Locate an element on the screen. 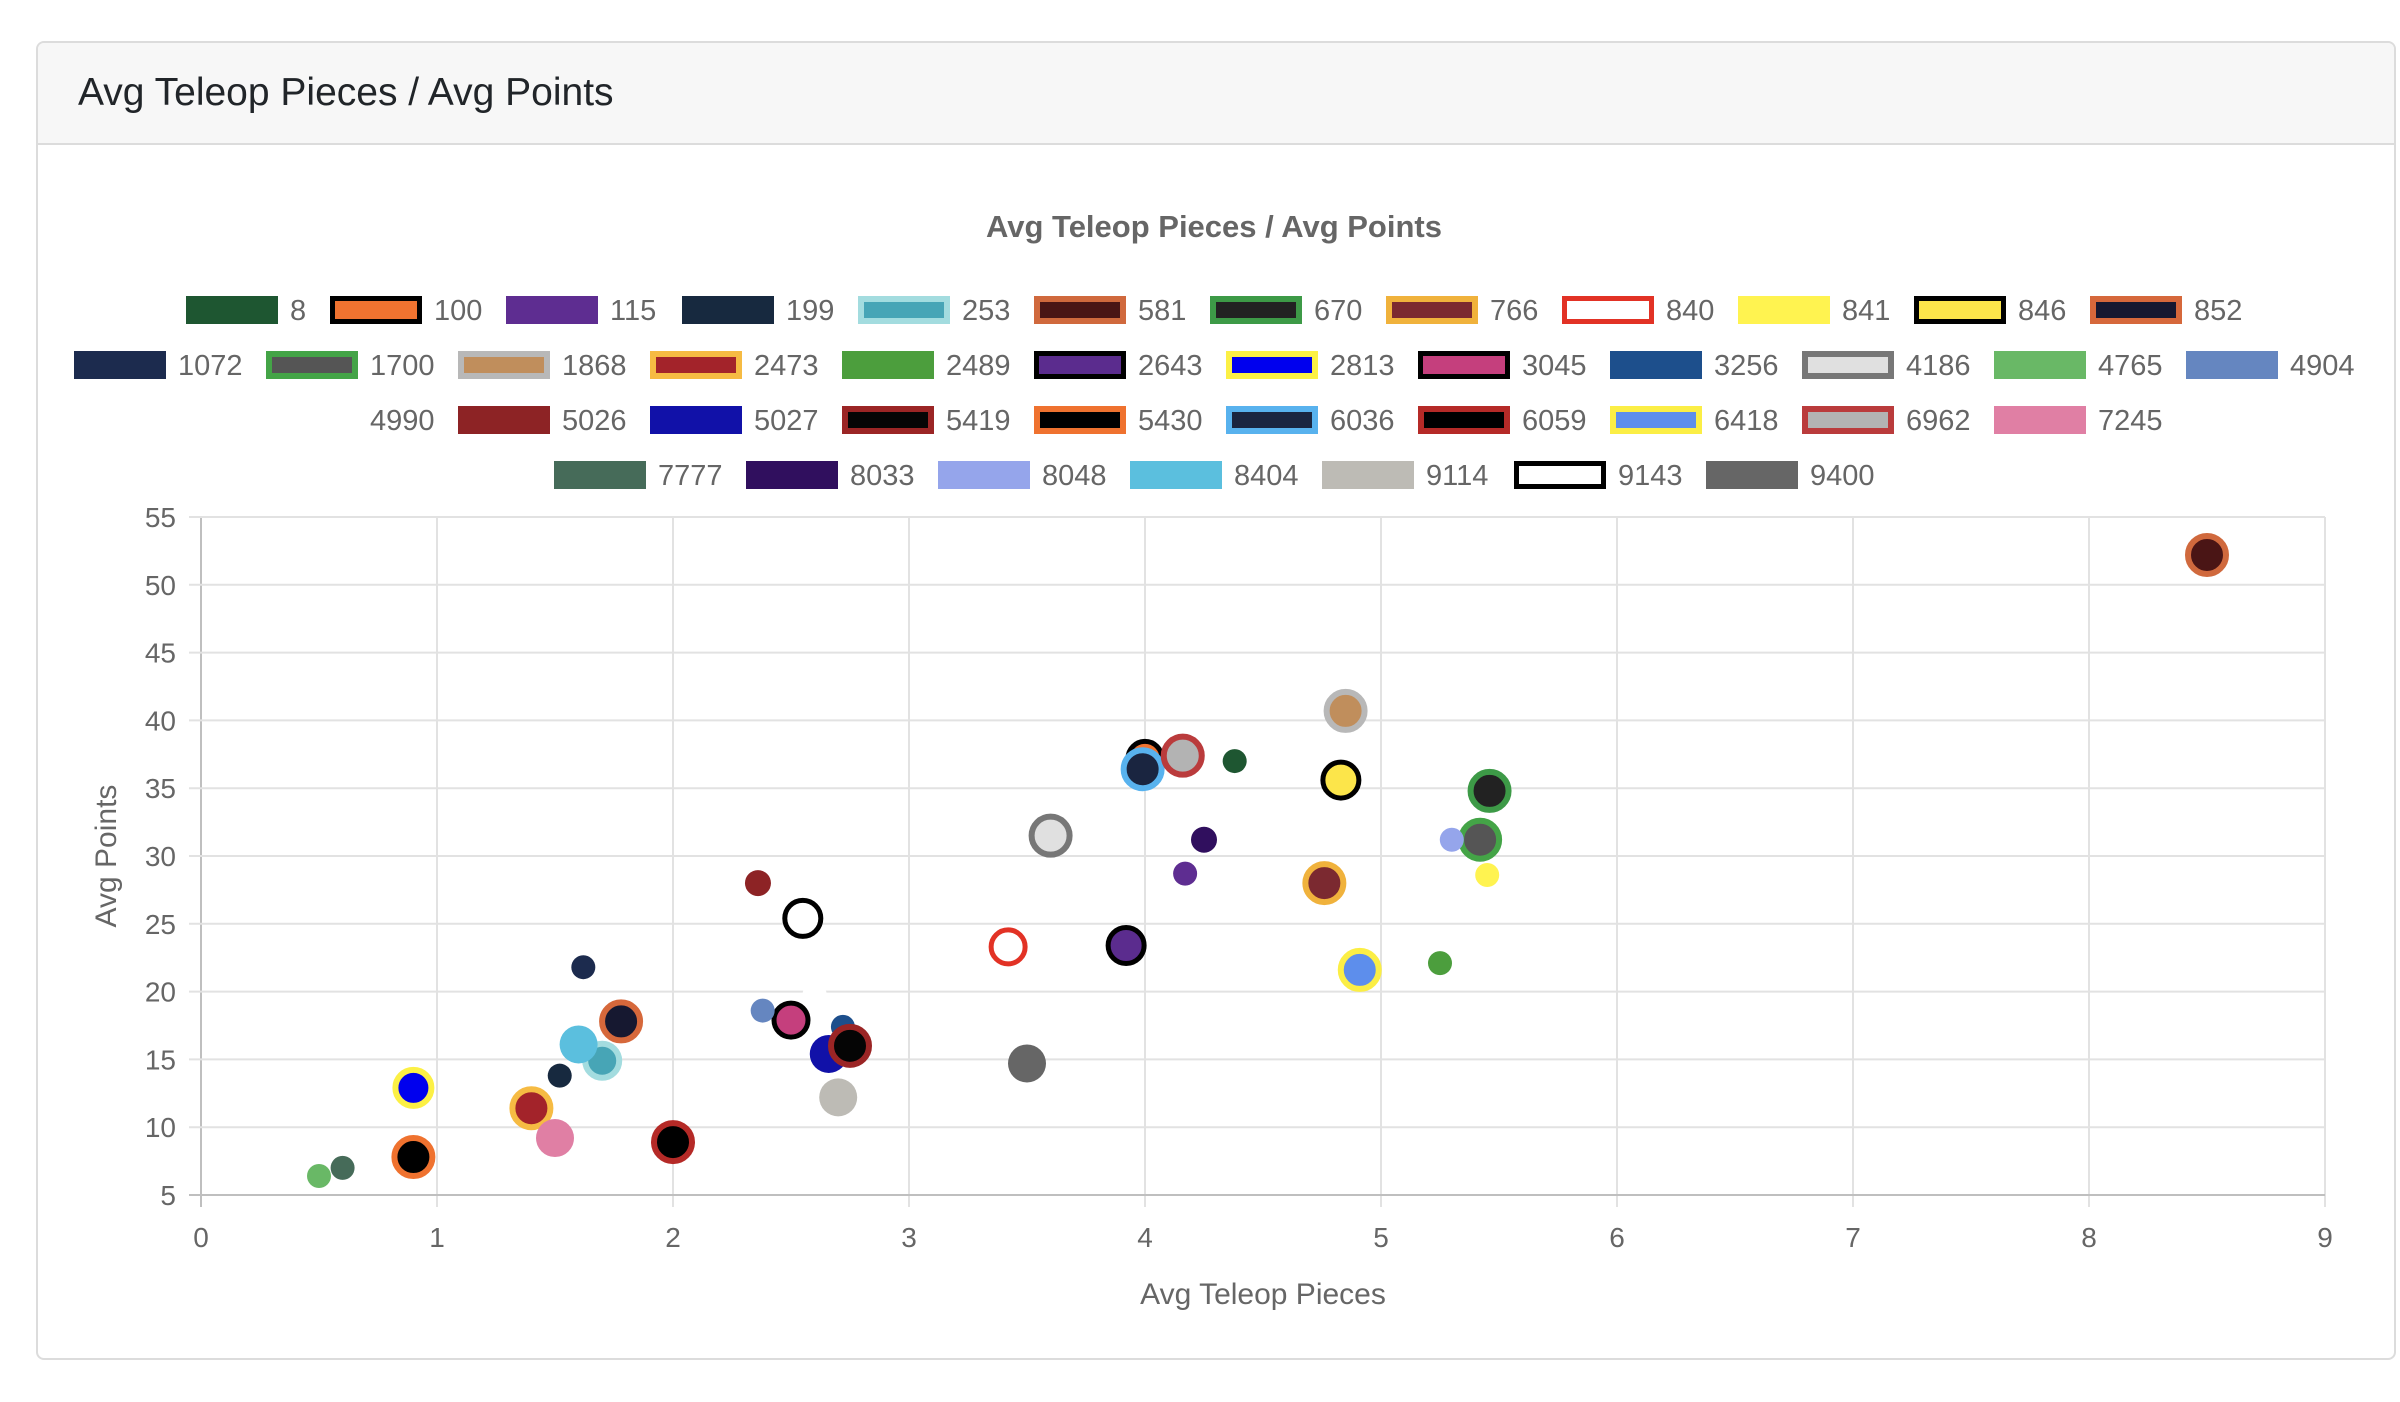 The image size is (2400, 1402). legend-label: 199 is located at coordinates (810, 311).